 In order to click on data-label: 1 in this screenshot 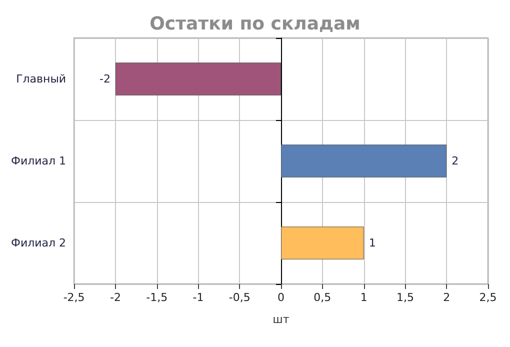, I will do `click(372, 243)`.